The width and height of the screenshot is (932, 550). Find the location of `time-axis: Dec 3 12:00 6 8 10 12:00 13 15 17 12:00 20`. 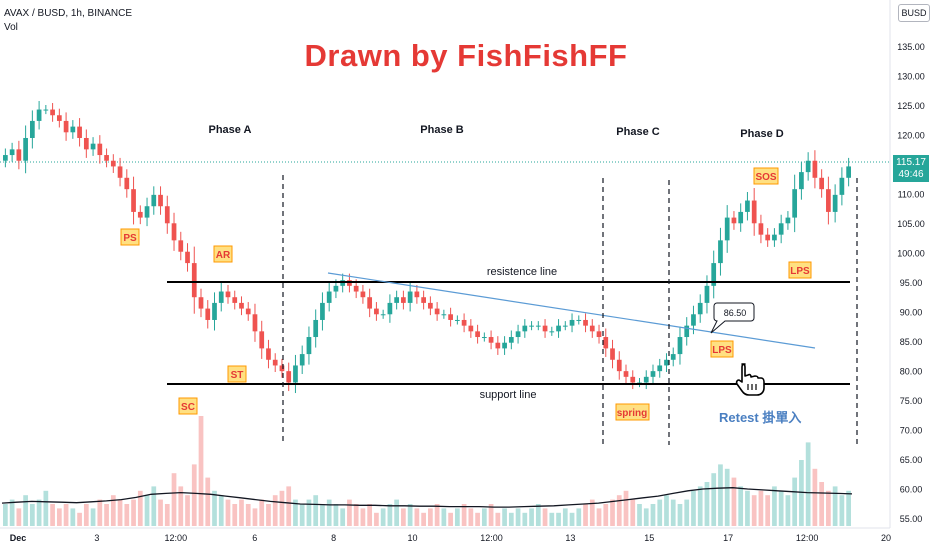

time-axis: Dec 3 12:00 6 8 10 12:00 13 15 17 12:00 20 is located at coordinates (450, 538).